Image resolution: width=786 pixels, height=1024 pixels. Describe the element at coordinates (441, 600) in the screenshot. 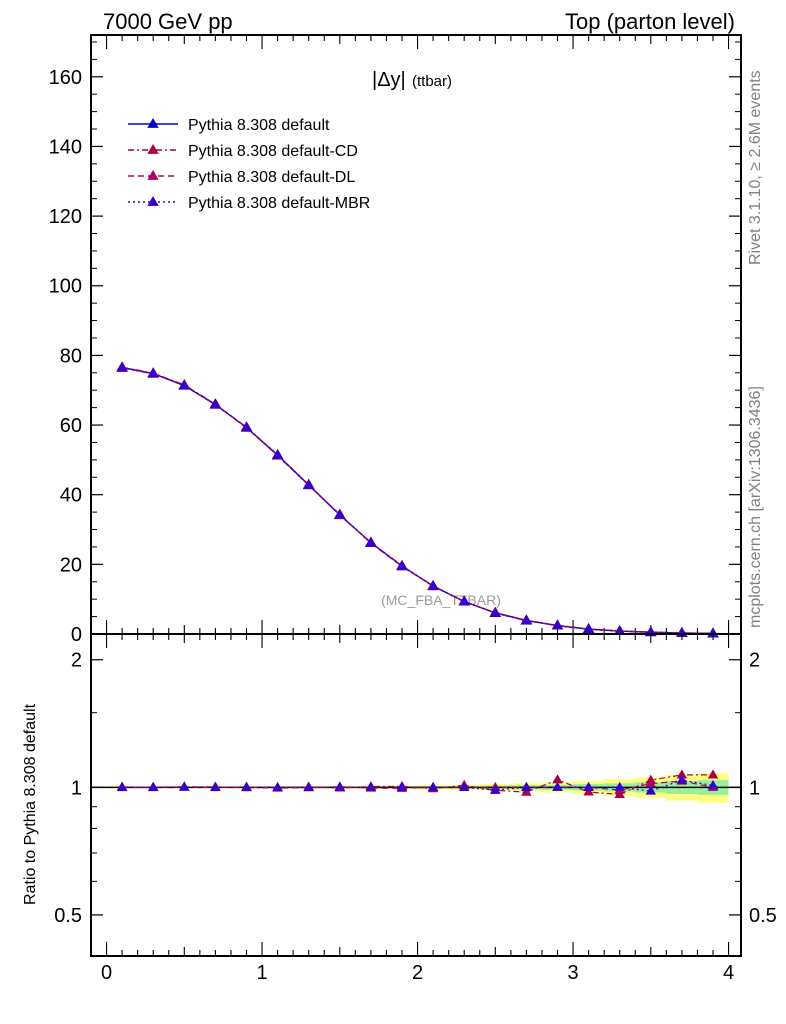

I see `analysis-watermark: (MC_FBA_TTBAR)` at that location.